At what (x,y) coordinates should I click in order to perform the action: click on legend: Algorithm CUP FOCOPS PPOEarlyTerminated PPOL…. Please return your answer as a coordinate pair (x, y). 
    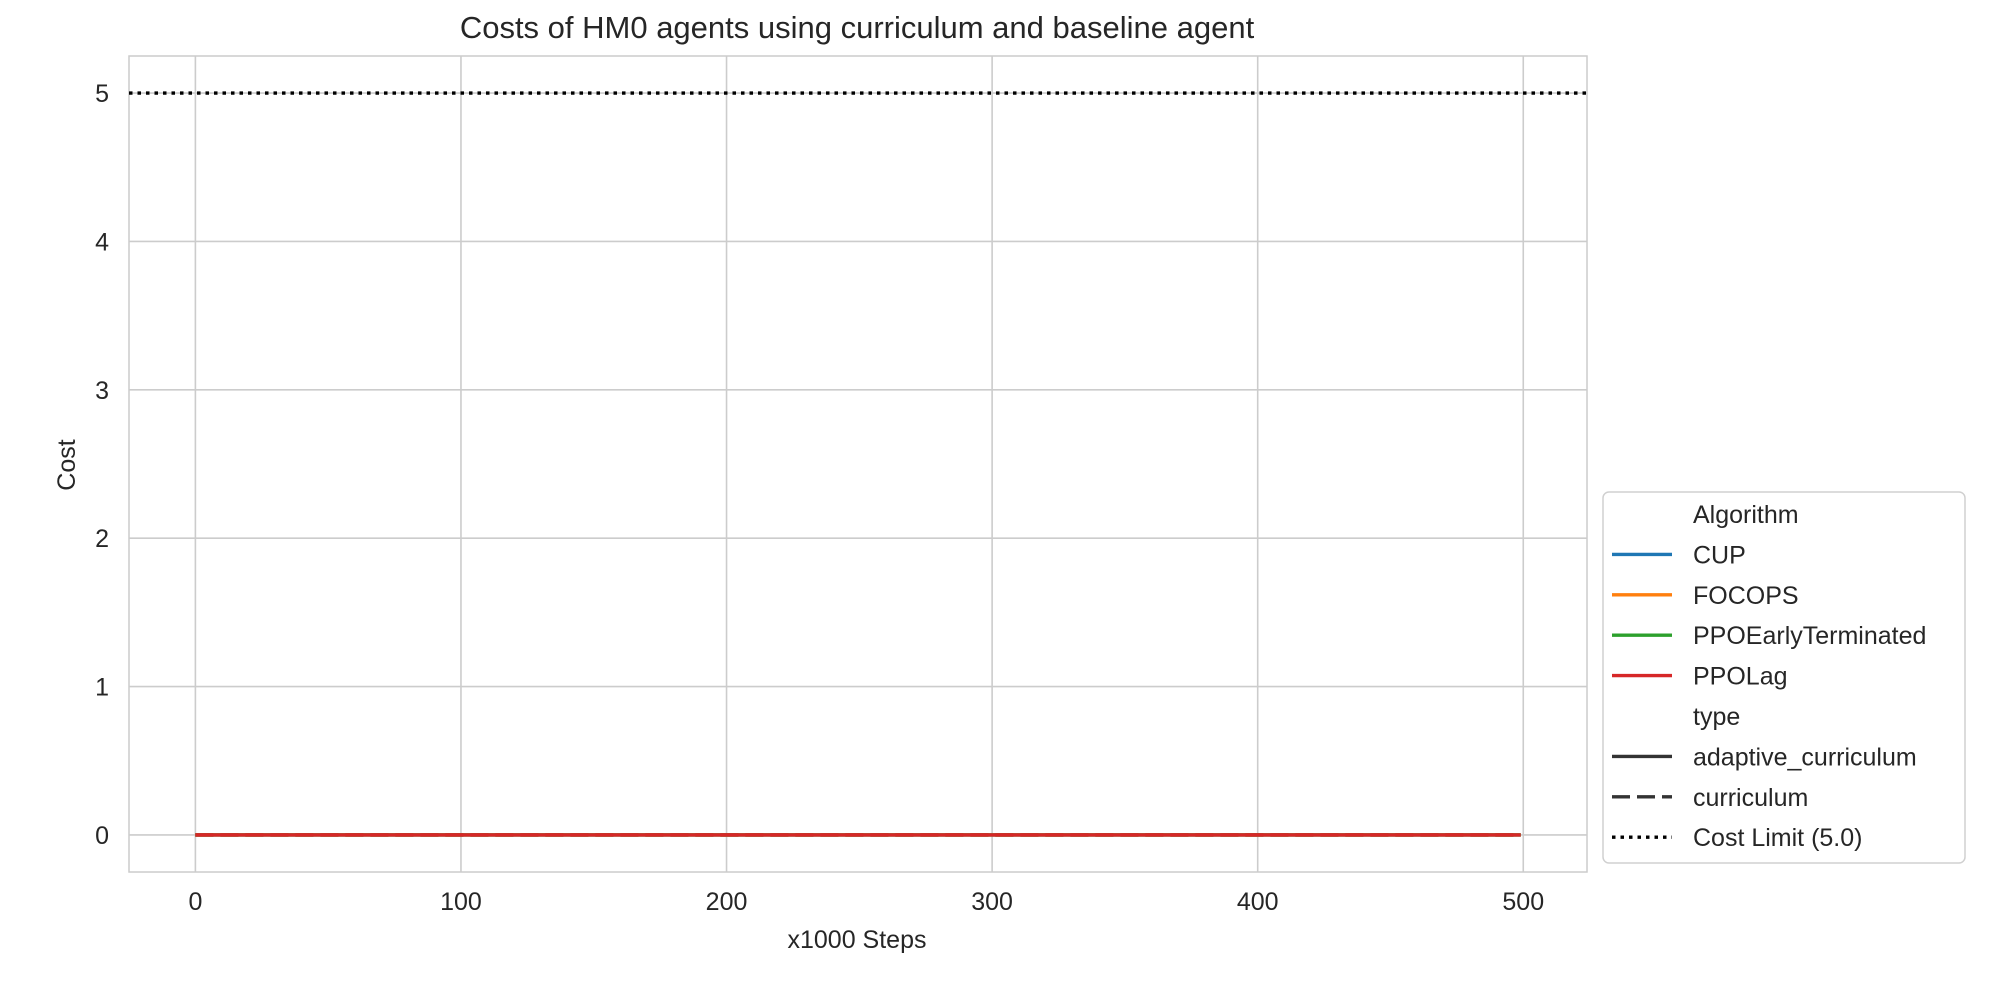
    Looking at the image, I should click on (1784, 677).